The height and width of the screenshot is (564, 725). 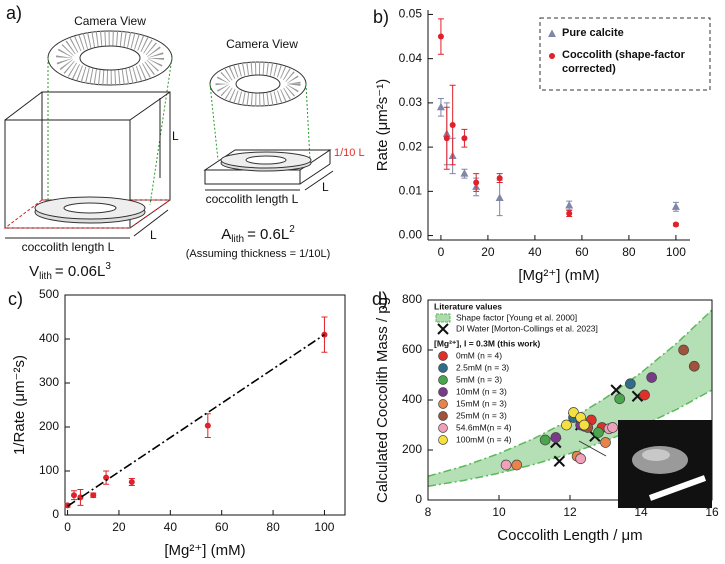 I want to click on camera-inner, so click(x=110, y=58).